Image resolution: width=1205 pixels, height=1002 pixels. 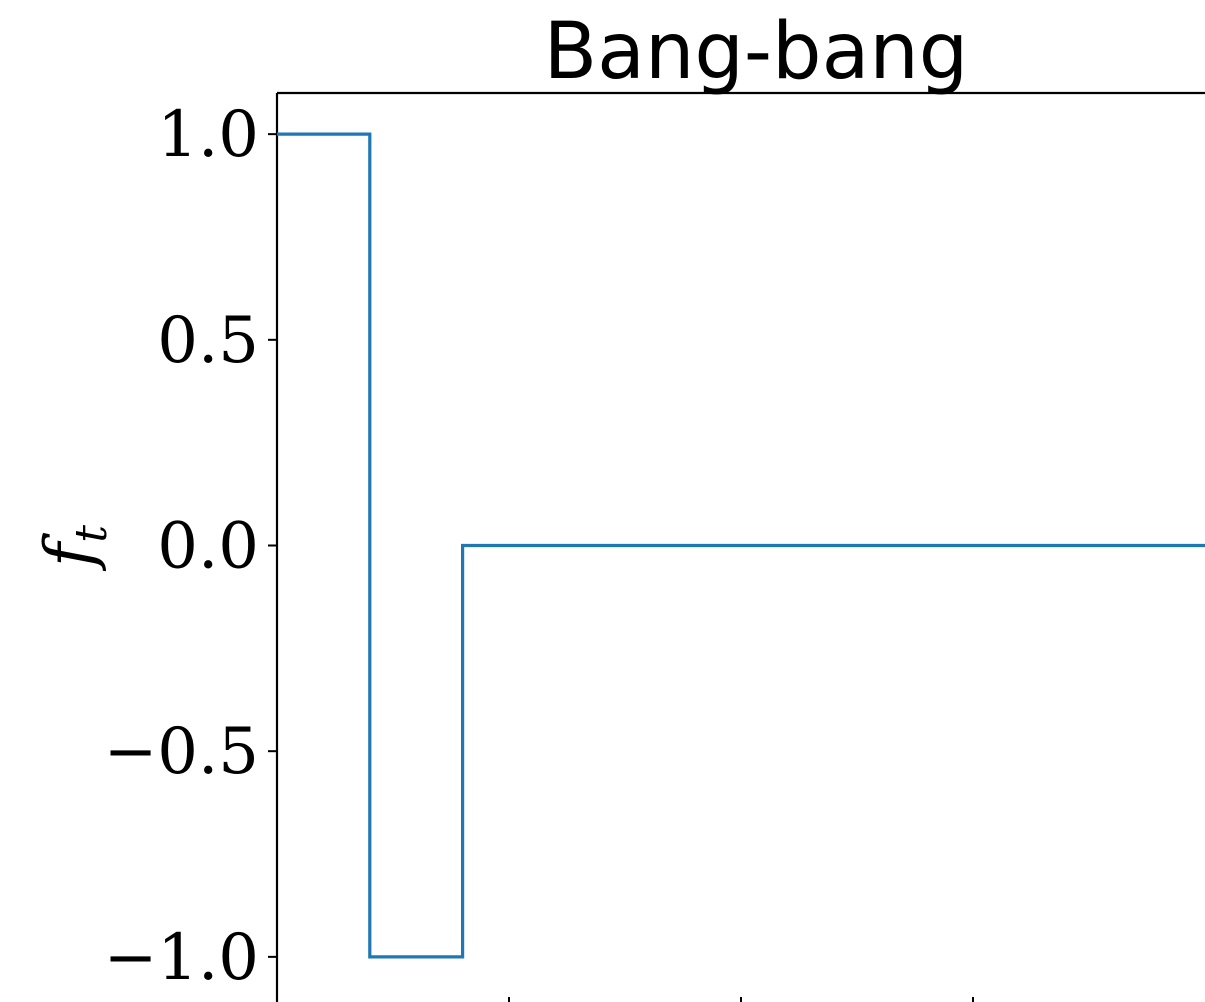 I want to click on y-tick-label: 1.0, so click(x=208, y=135).